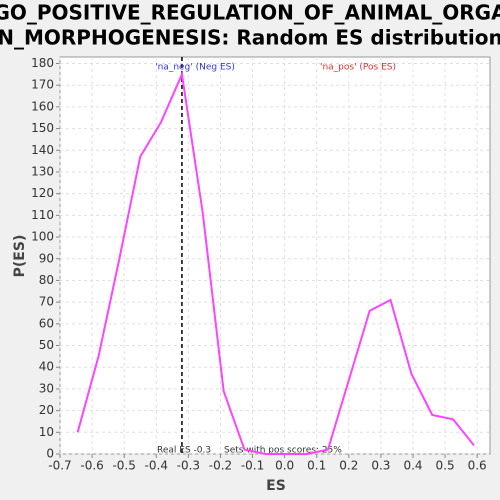 The height and width of the screenshot is (500, 500). Describe the element at coordinates (42, 193) in the screenshot. I see `y-tick-label: 120` at that location.